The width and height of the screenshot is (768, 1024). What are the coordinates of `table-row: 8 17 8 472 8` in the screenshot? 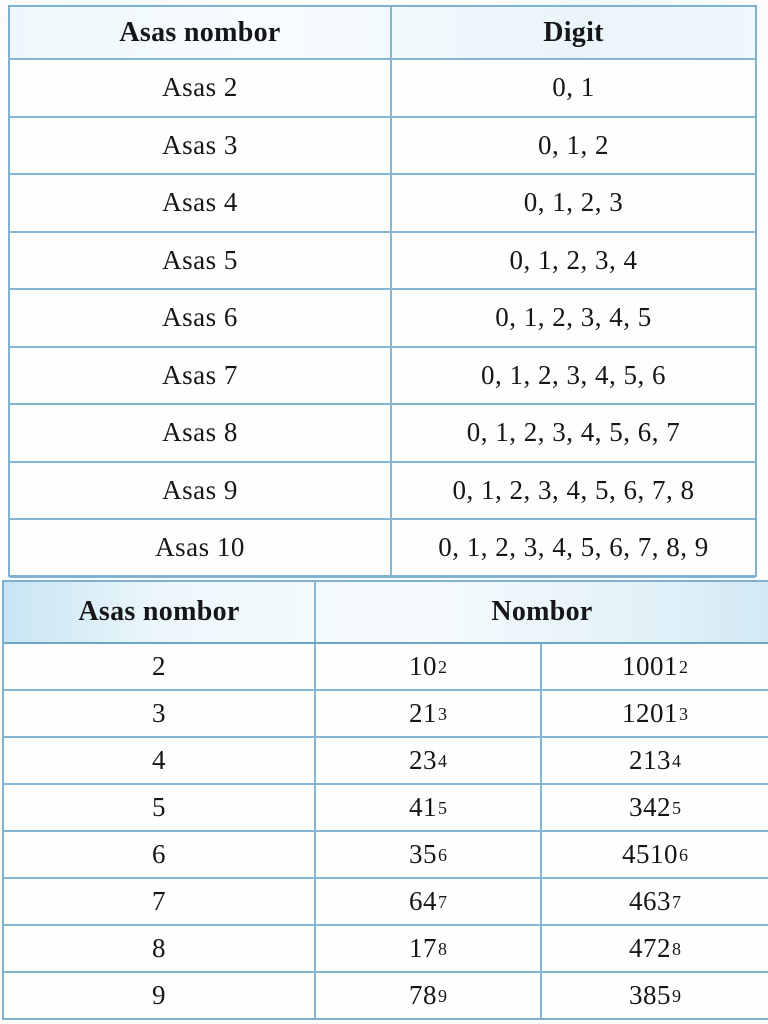 It's located at (386, 949).